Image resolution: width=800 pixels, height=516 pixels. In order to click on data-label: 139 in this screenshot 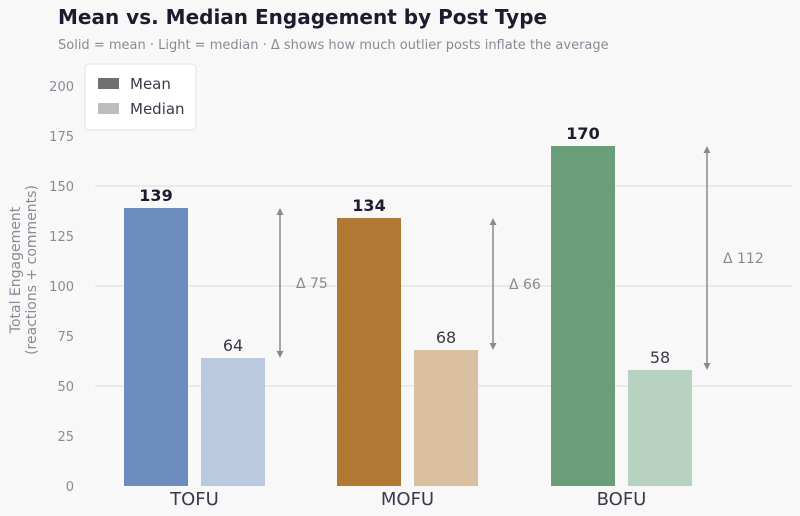, I will do `click(155, 195)`.